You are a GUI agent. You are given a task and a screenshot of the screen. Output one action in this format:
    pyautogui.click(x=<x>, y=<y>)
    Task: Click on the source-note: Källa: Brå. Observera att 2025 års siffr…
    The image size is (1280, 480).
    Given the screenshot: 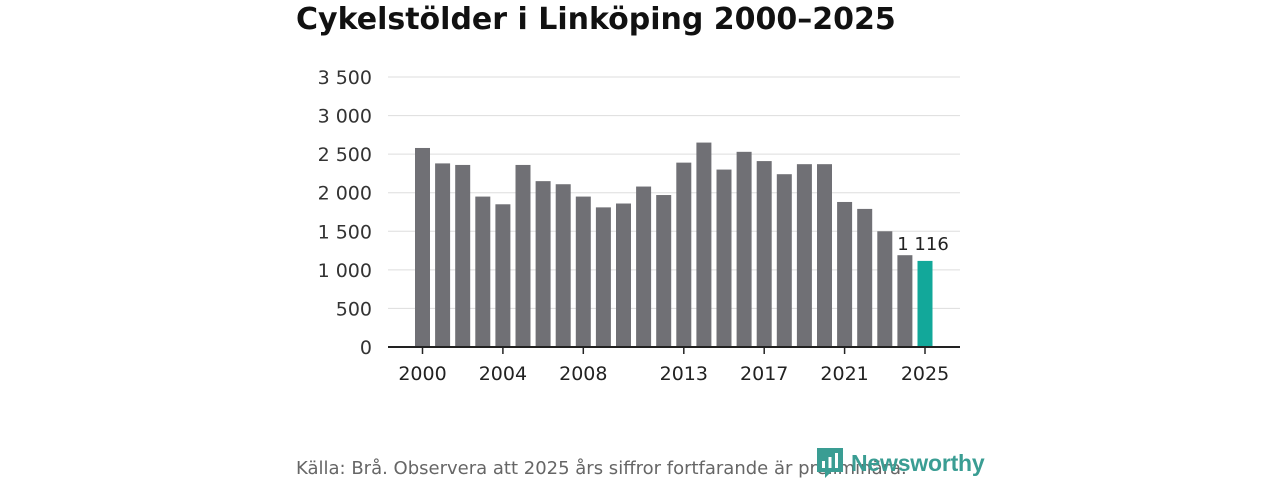 What is the action you would take?
    pyautogui.click(x=601, y=468)
    